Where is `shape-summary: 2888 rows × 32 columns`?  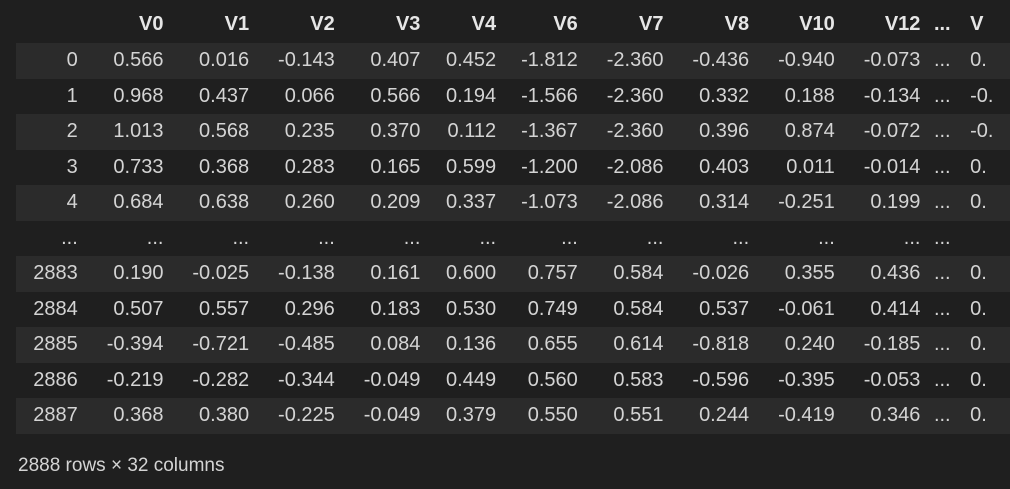
shape-summary: 2888 rows × 32 columns is located at coordinates (121, 465).